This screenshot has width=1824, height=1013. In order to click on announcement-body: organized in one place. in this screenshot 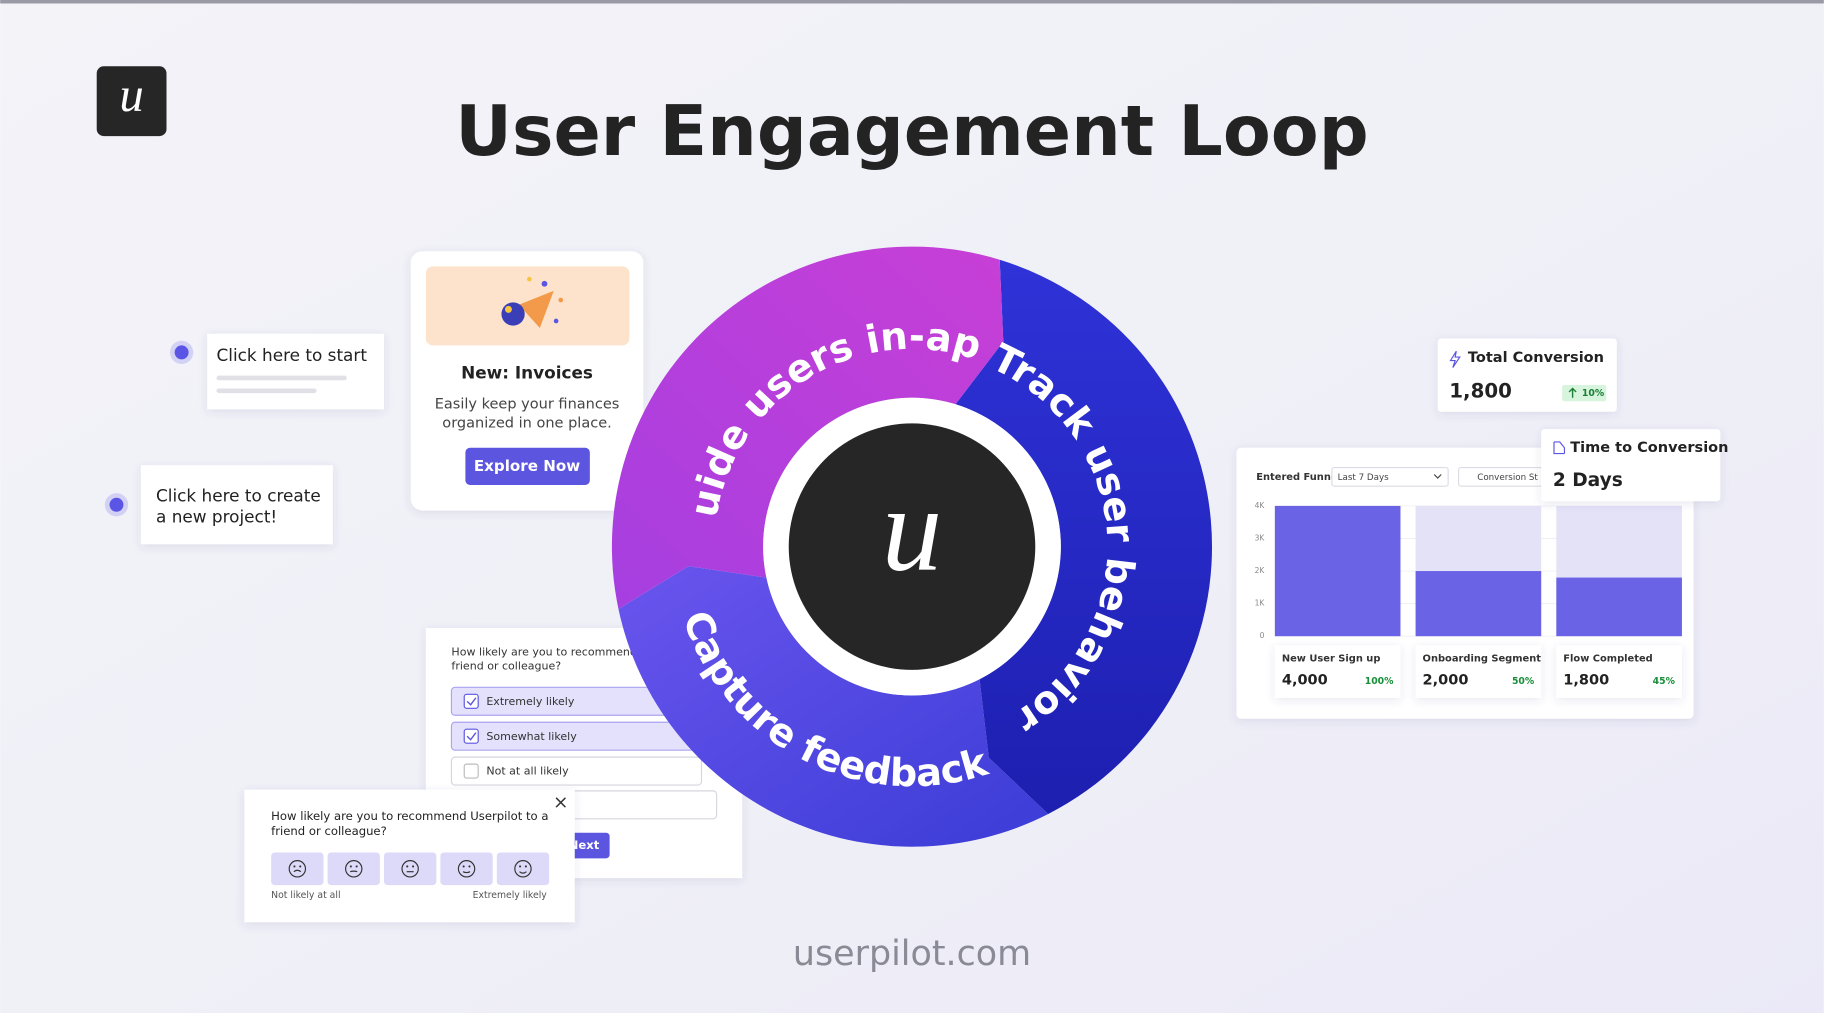, I will do `click(526, 423)`.